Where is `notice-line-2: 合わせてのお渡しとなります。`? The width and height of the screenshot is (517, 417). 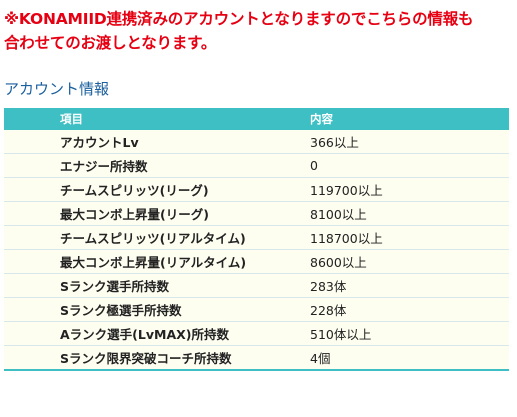 notice-line-2: 合わせてのお渡しとなります。 is located at coordinates (110, 43).